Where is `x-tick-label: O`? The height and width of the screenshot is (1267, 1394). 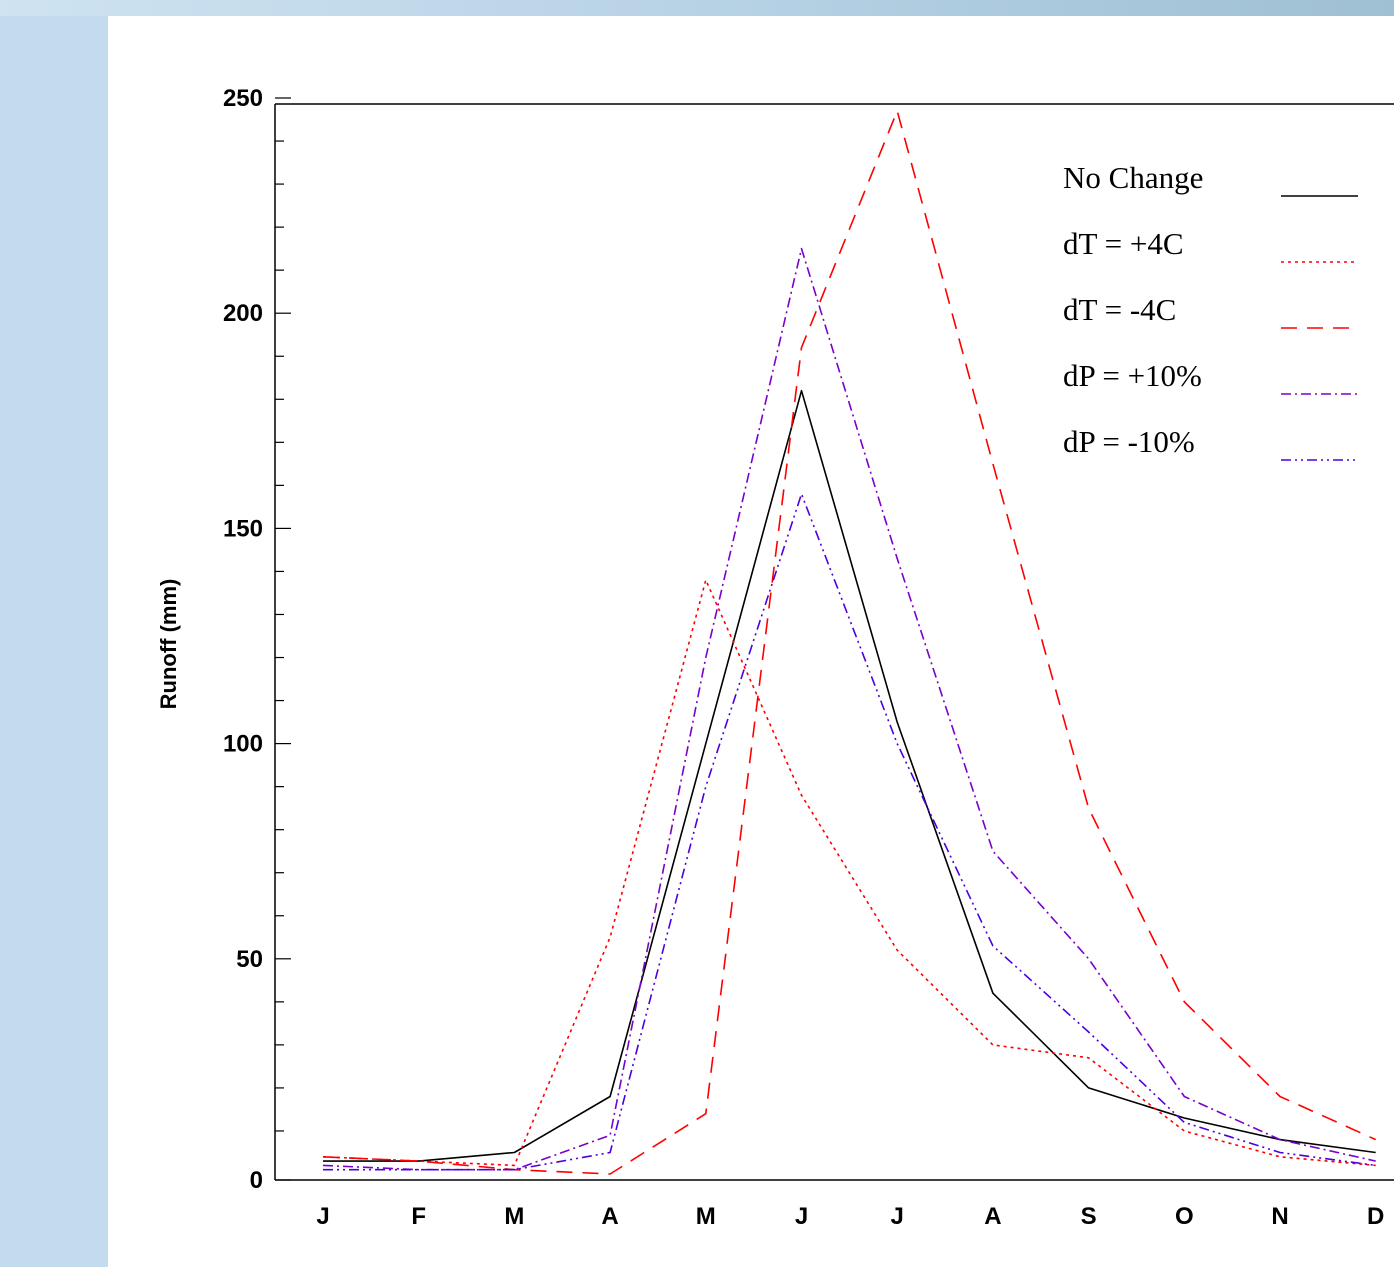 x-tick-label: O is located at coordinates (1184, 1216).